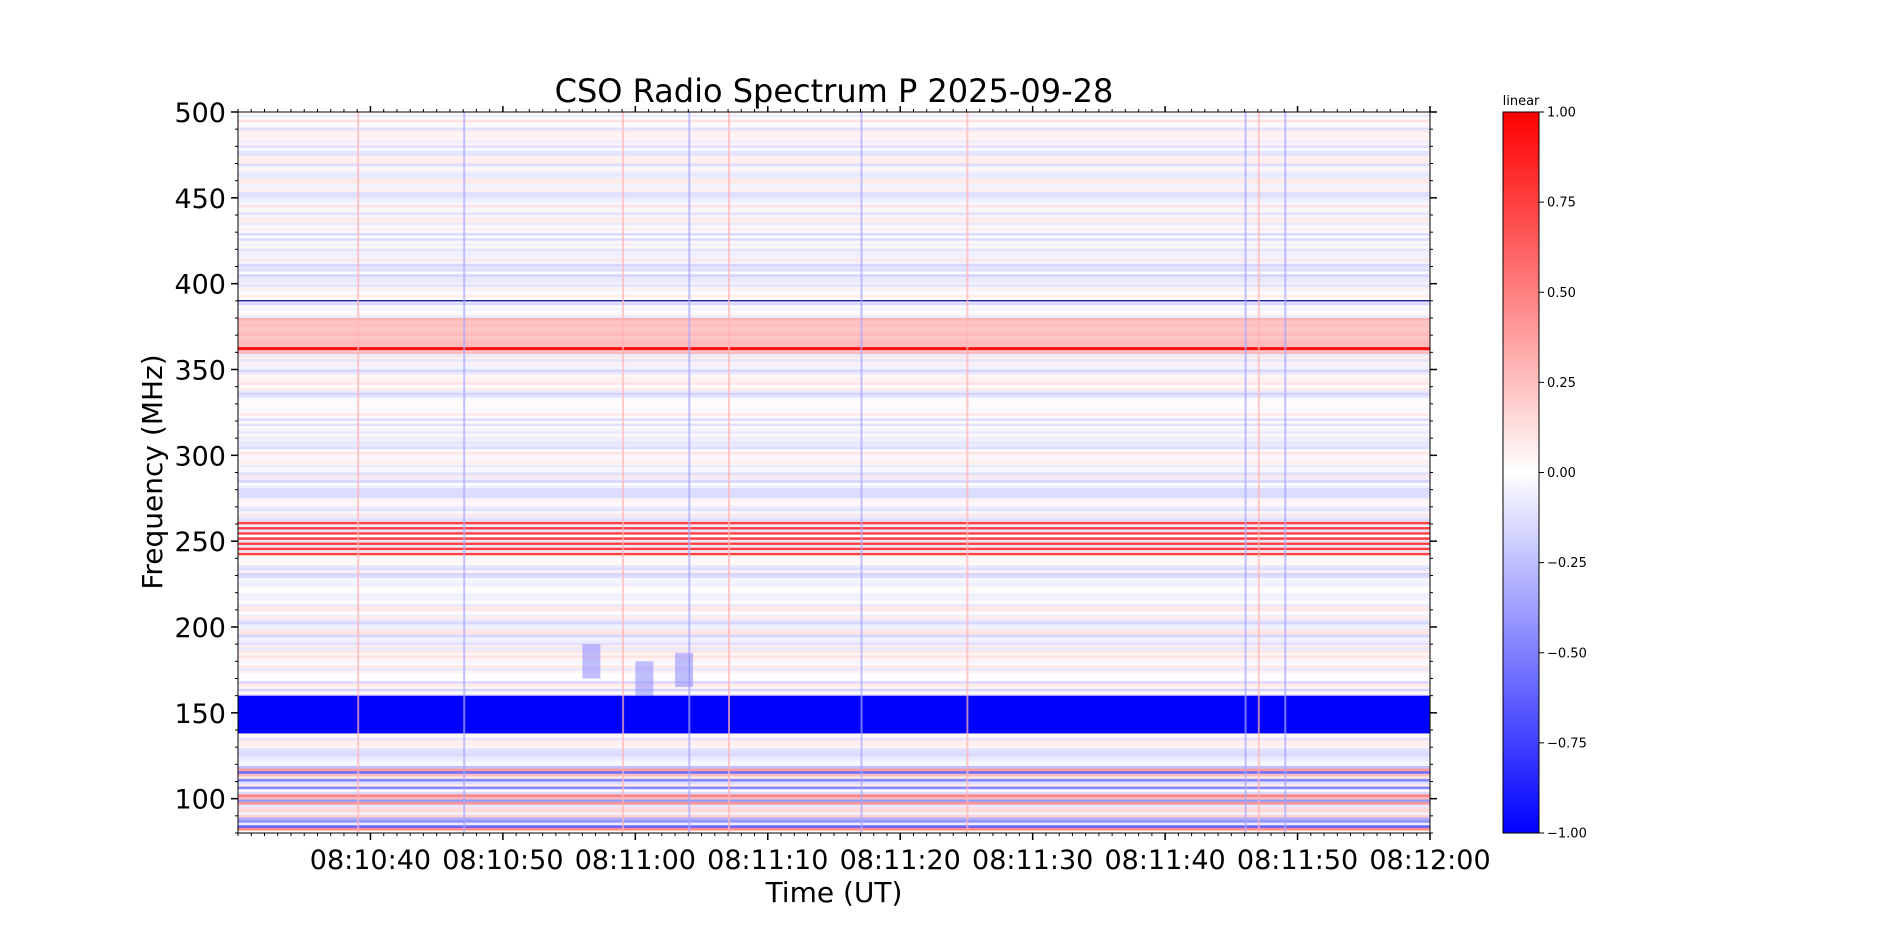 This screenshot has width=1898, height=927. I want to click on y-tick-label: 250, so click(200, 542).